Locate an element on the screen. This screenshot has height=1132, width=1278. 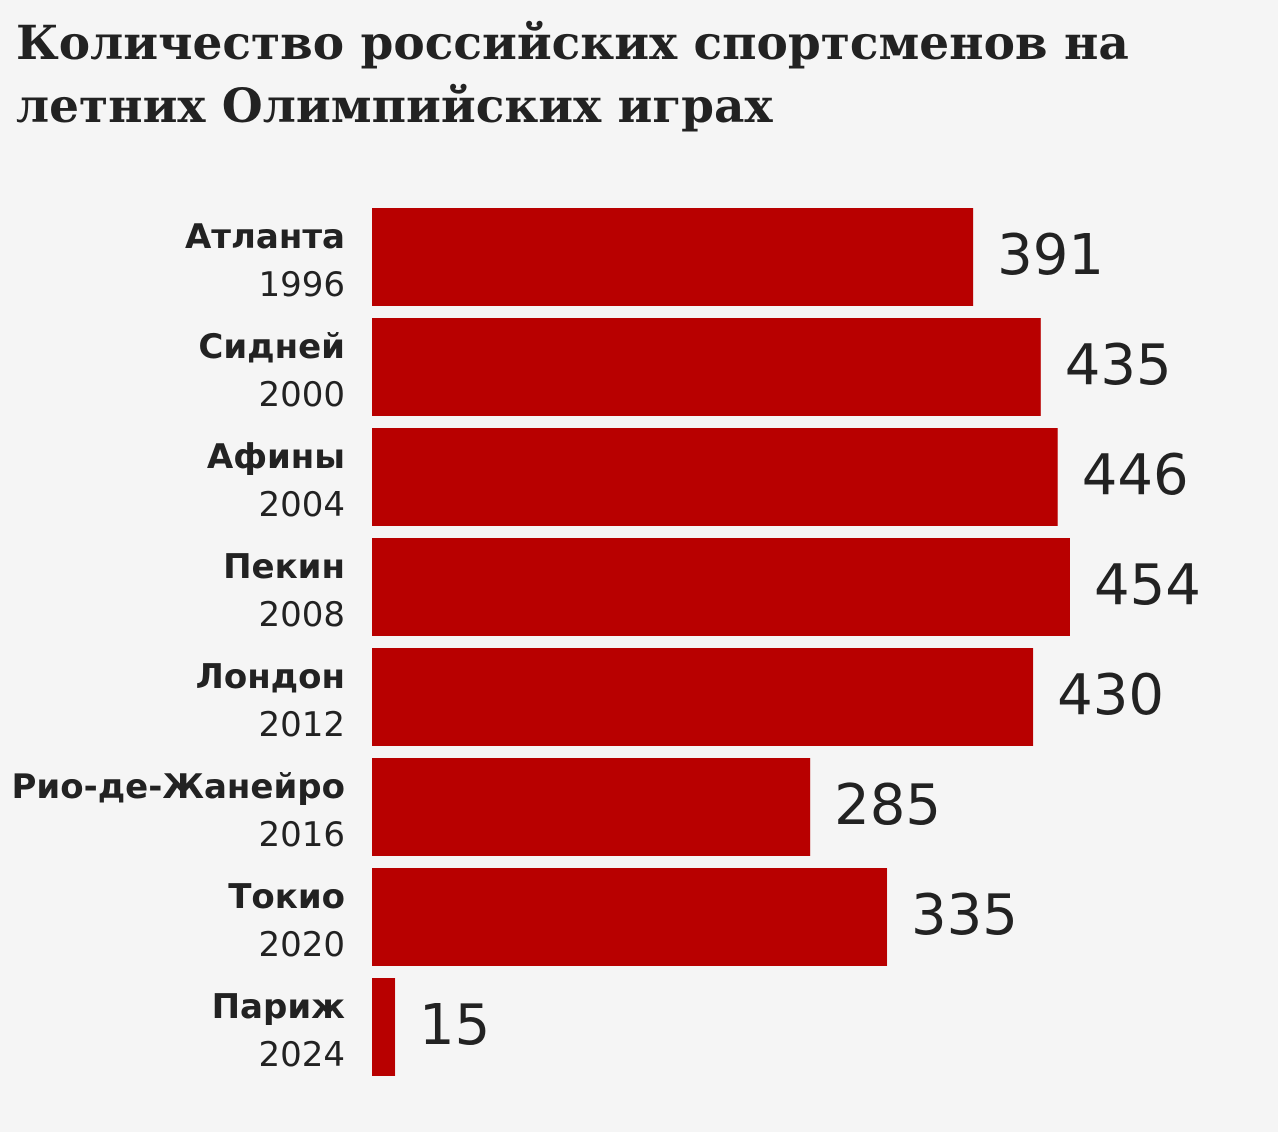
category-label-year: 2004 is located at coordinates (301, 505).